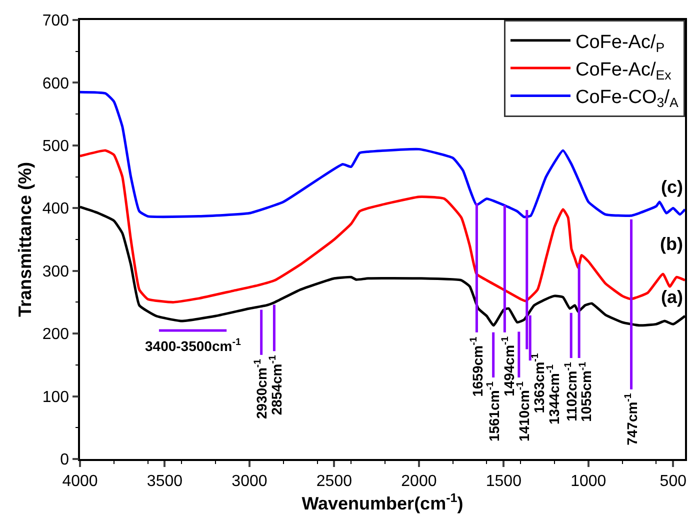 The image size is (689, 519). What do you see at coordinates (56, 21) in the screenshot?
I see `y-tick-label: 700` at bounding box center [56, 21].